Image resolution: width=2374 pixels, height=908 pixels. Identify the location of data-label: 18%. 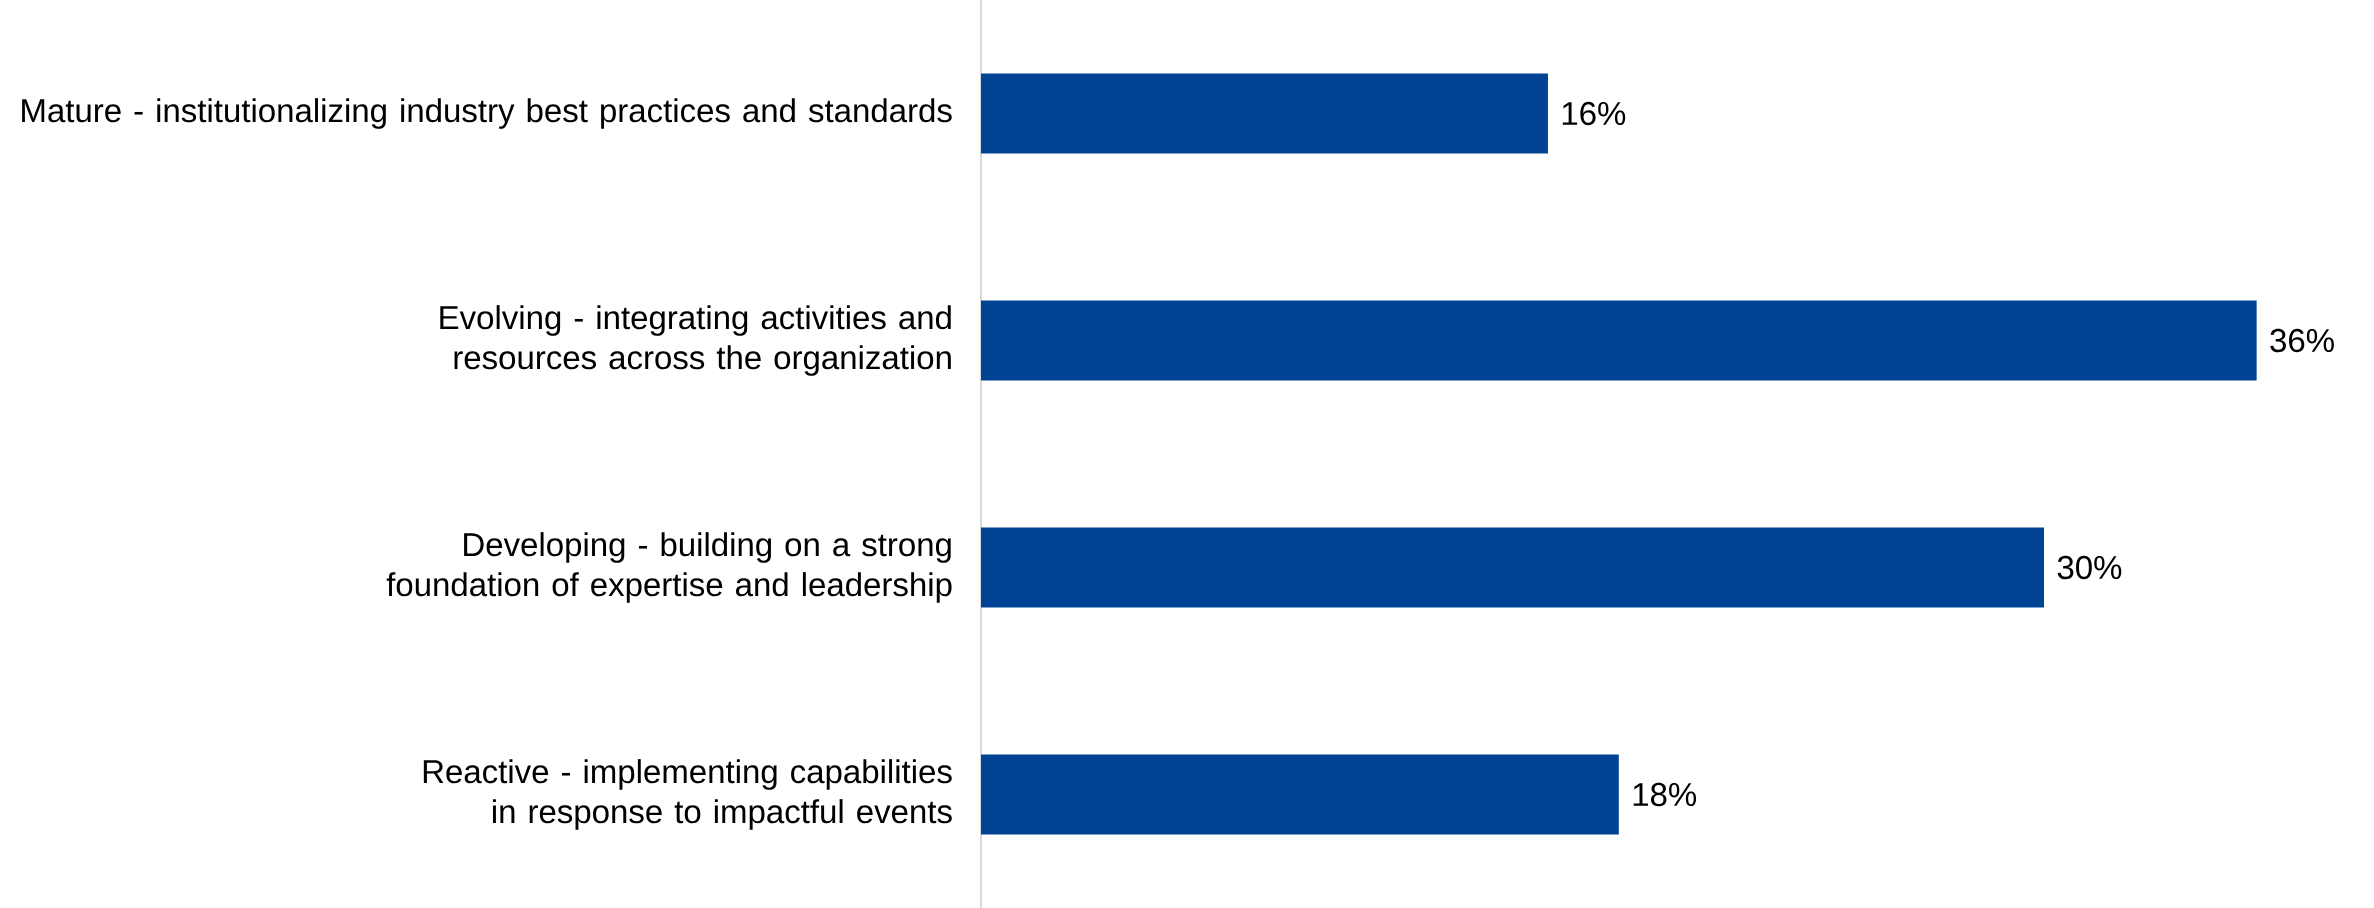
(1665, 794).